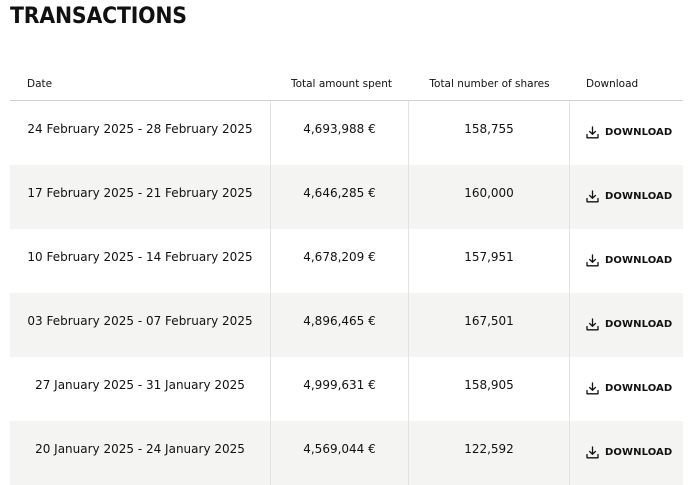  Describe the element at coordinates (489, 389) in the screenshot. I see `total-shares-cell: 158,905` at that location.